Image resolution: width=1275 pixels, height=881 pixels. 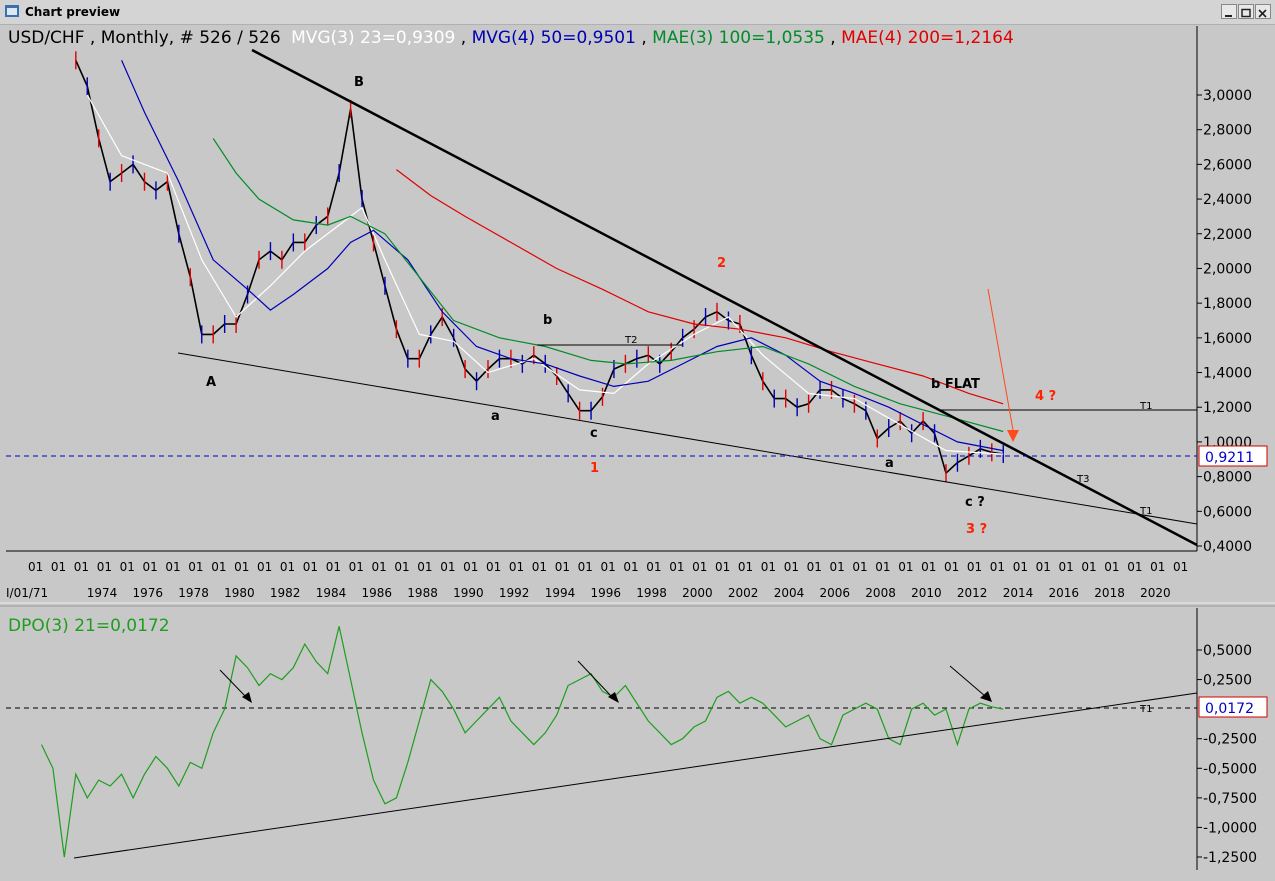 What do you see at coordinates (1227, 131) in the screenshot?
I see `price-tick-label: 2,8000` at bounding box center [1227, 131].